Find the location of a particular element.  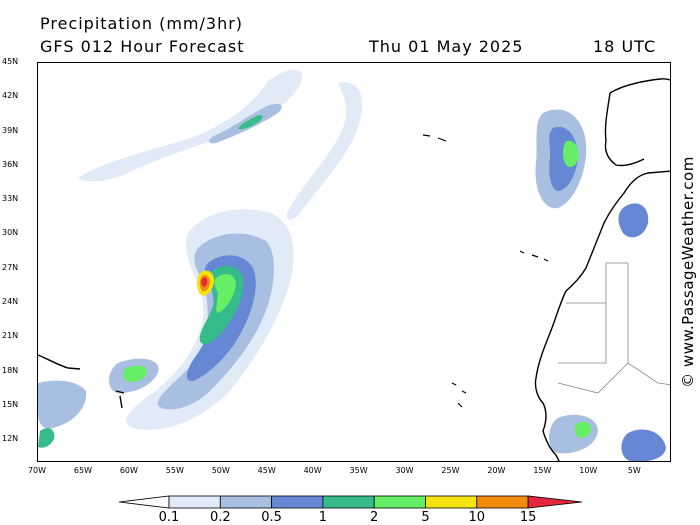

africa-coast is located at coordinates (602, 315).